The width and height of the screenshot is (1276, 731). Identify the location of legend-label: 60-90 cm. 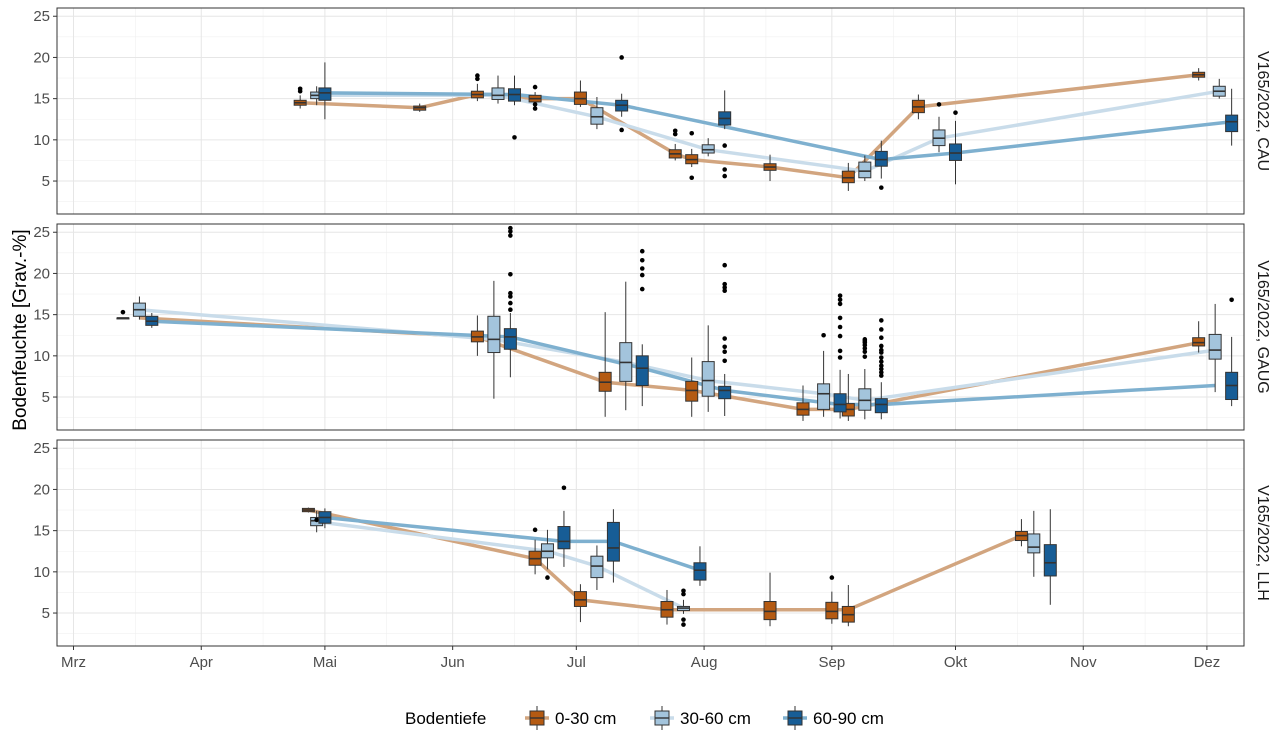
(848, 718).